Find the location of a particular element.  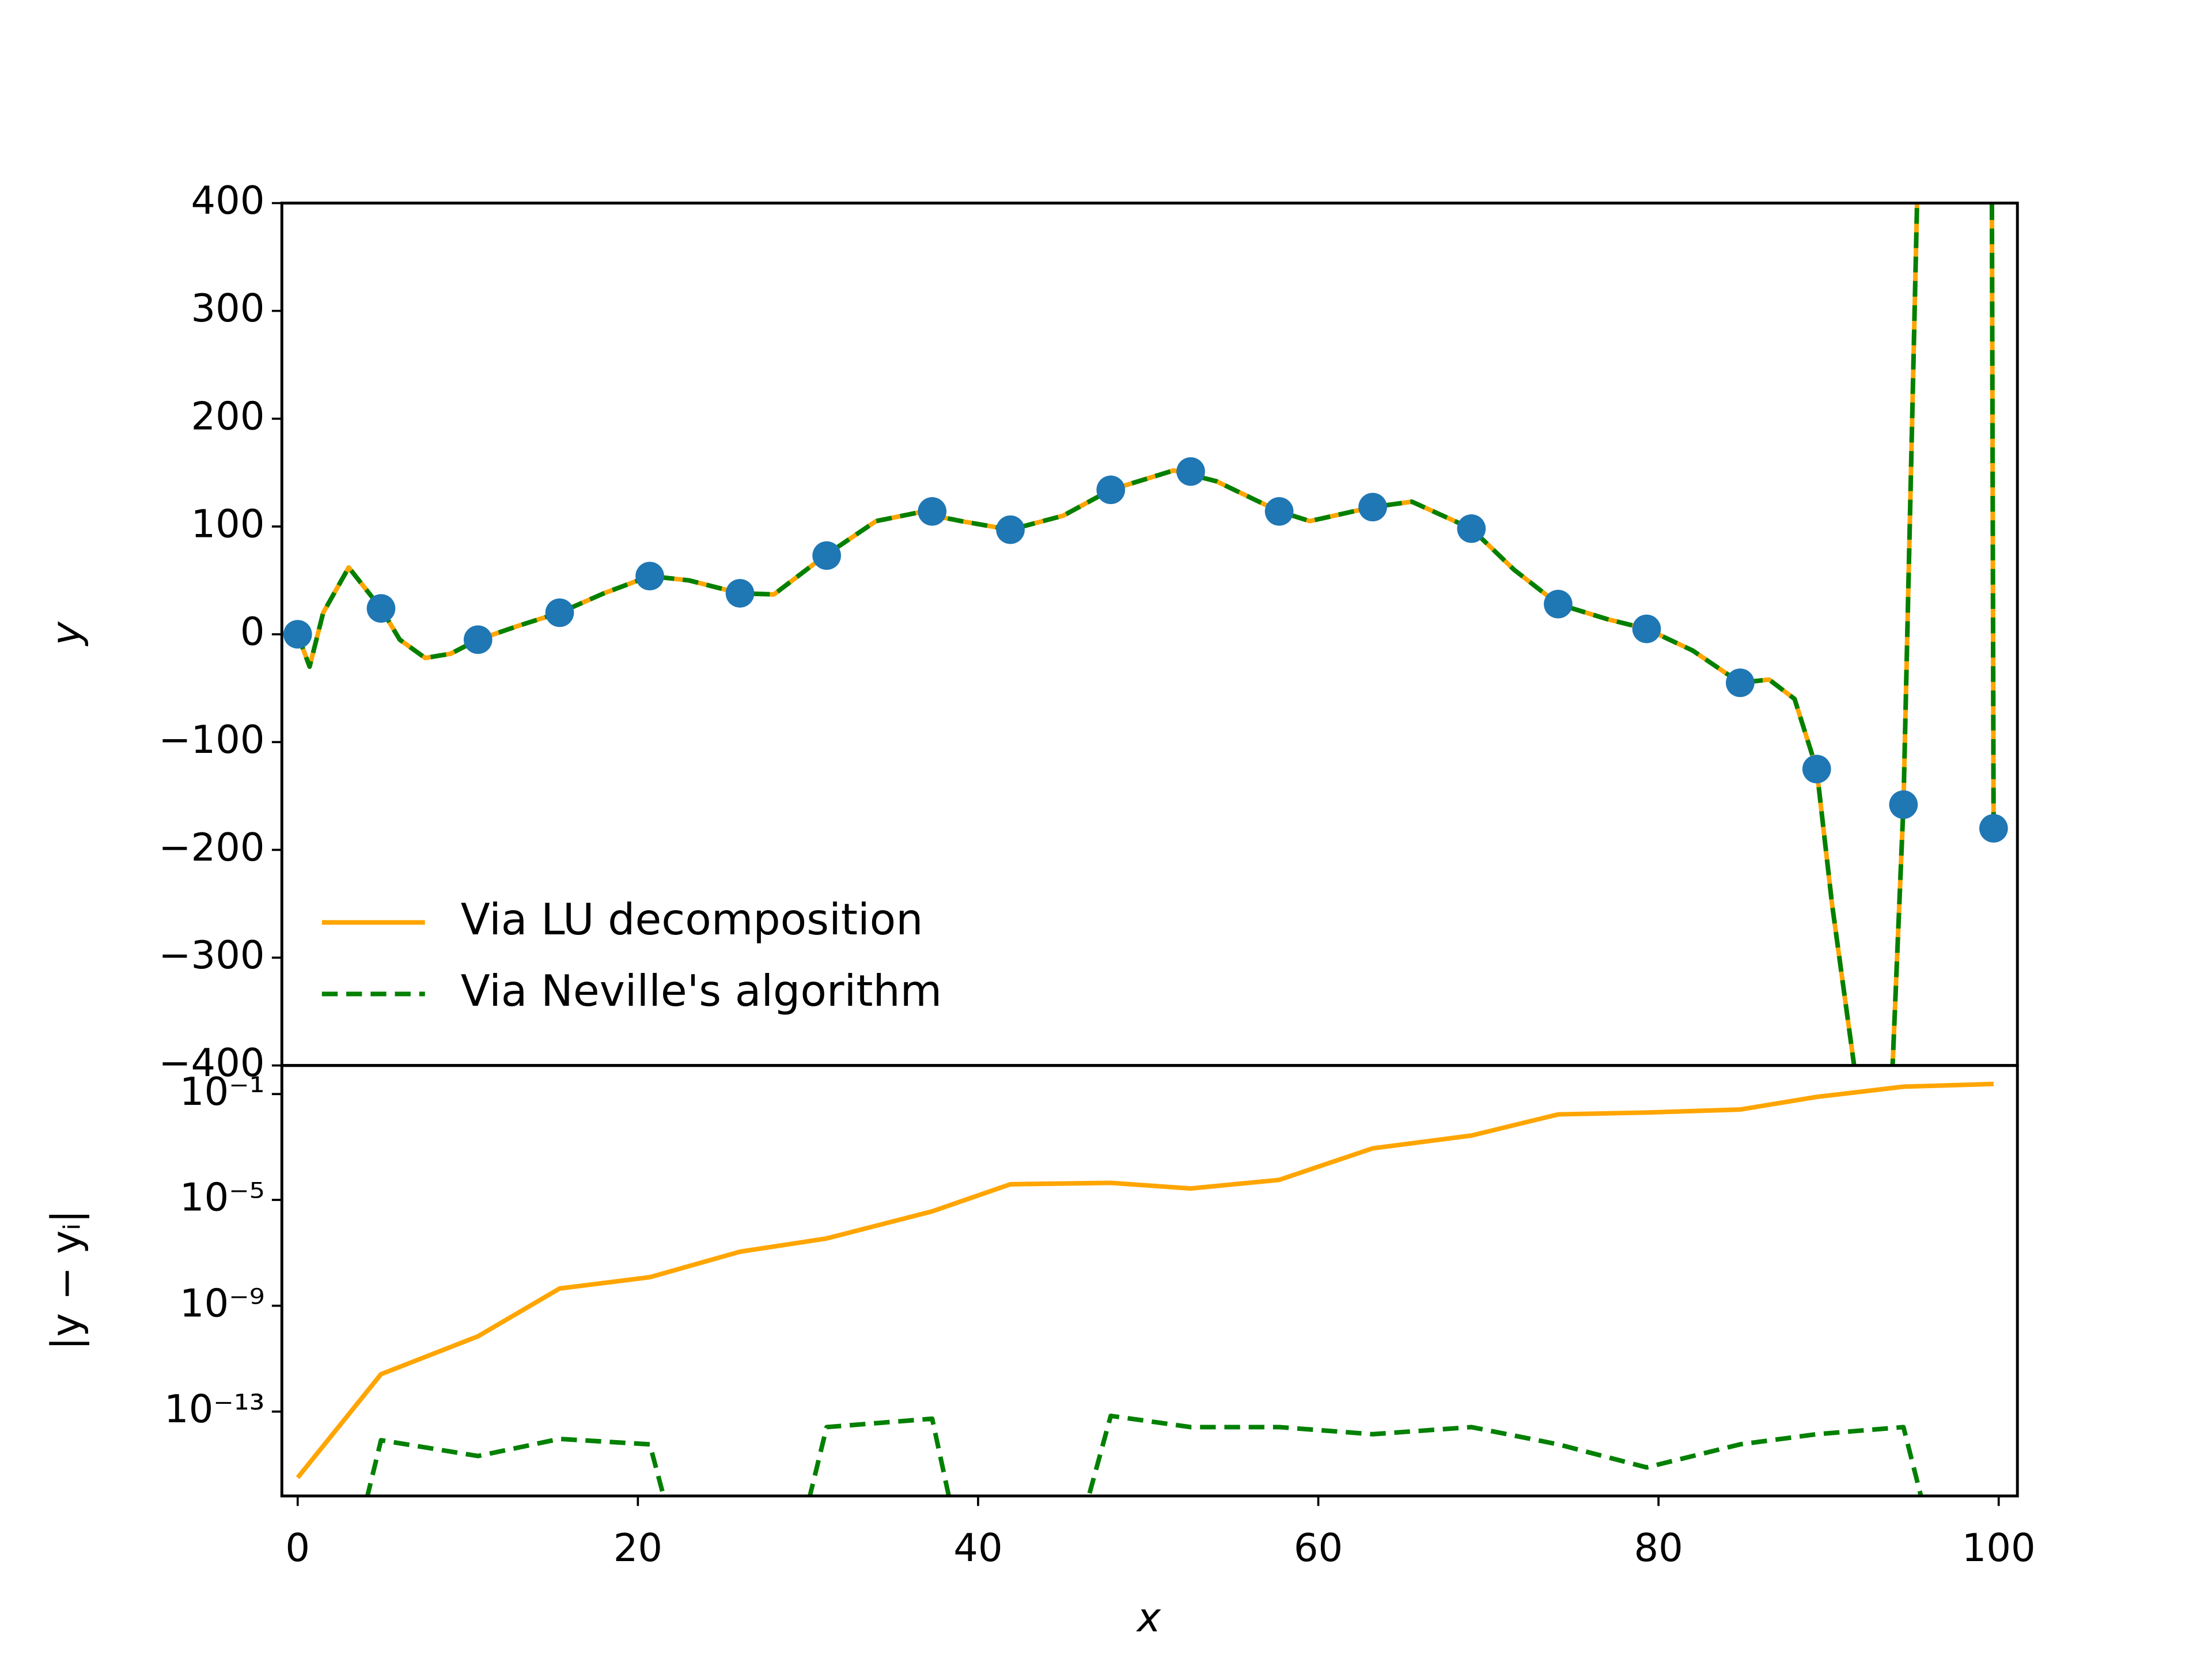

y-tick-label: 400 is located at coordinates (228, 200).